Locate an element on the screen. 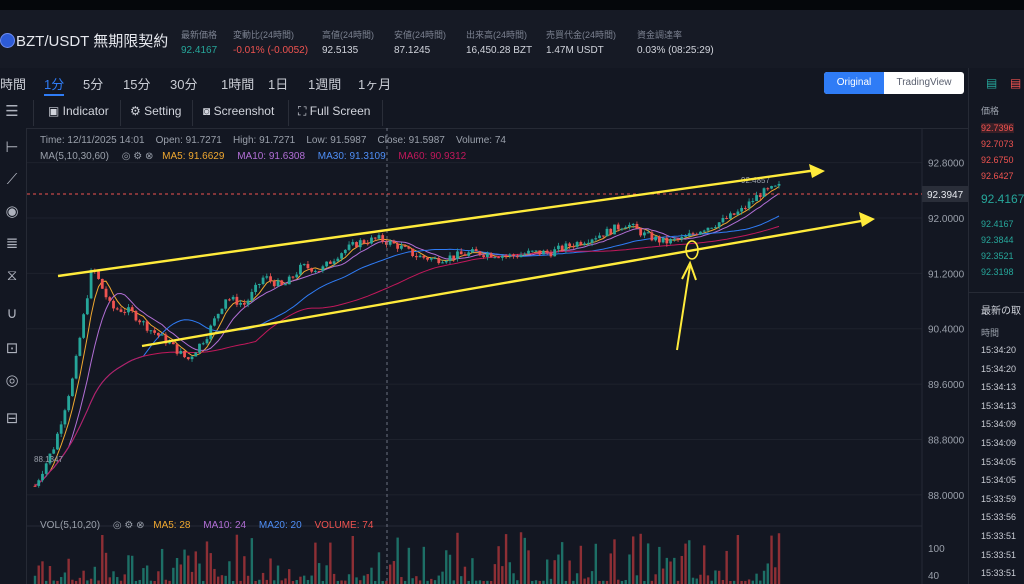  eye-icon: ◎ is located at coordinates (12, 380).